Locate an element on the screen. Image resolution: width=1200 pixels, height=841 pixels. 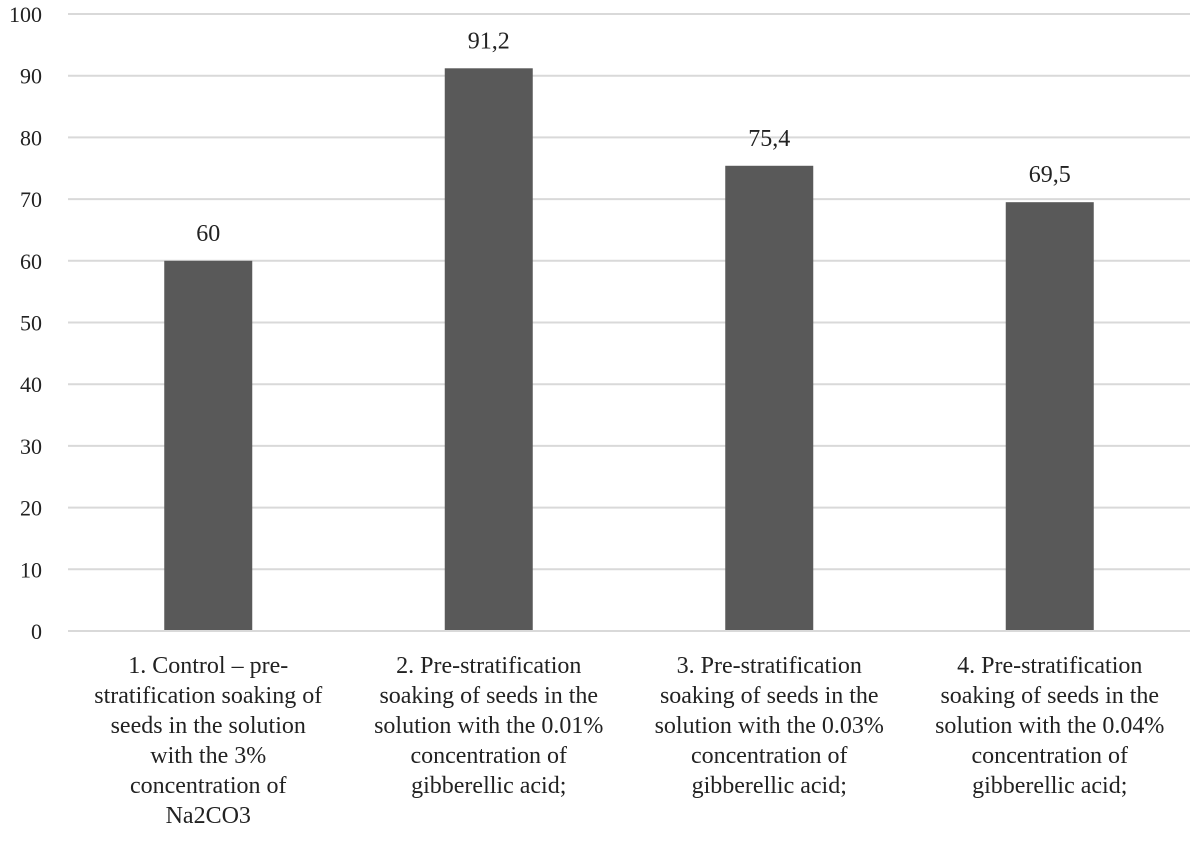
category-label-line: solution with the 0.04% is located at coordinates (1049, 726).